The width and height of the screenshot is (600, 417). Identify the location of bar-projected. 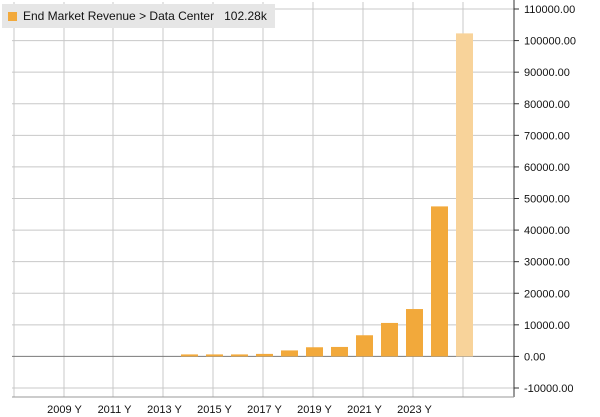
(464, 195).